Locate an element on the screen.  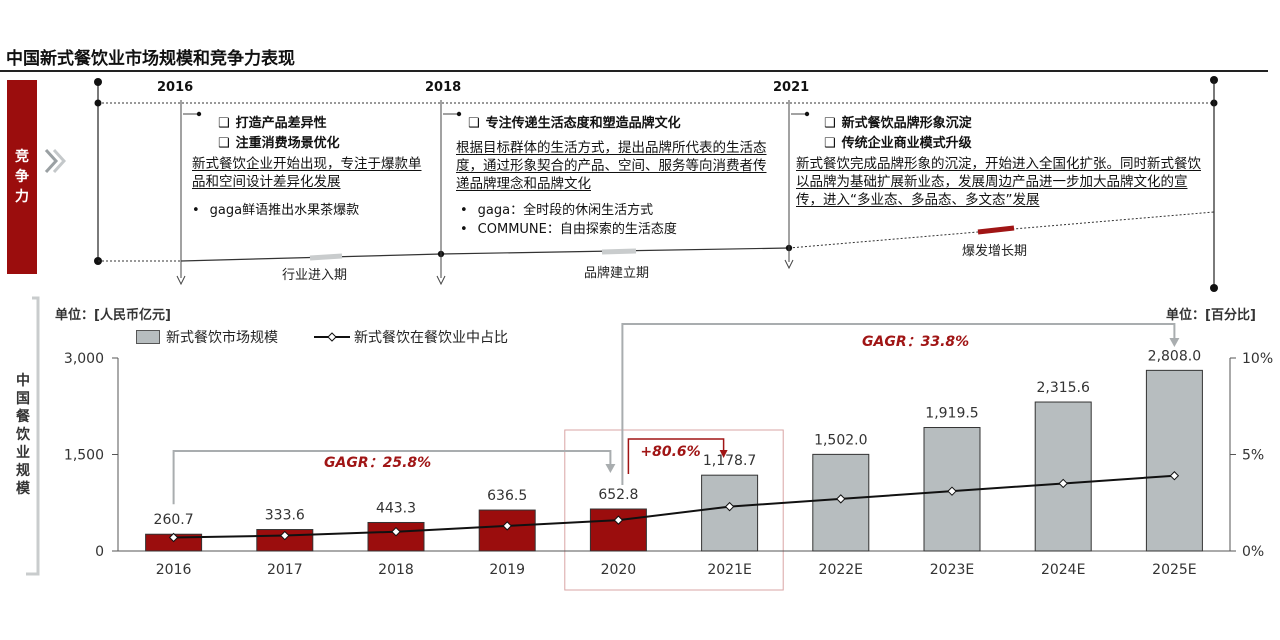
phase2-bullet: gaga：全时段的休闲生活方式 is located at coordinates (617, 210).